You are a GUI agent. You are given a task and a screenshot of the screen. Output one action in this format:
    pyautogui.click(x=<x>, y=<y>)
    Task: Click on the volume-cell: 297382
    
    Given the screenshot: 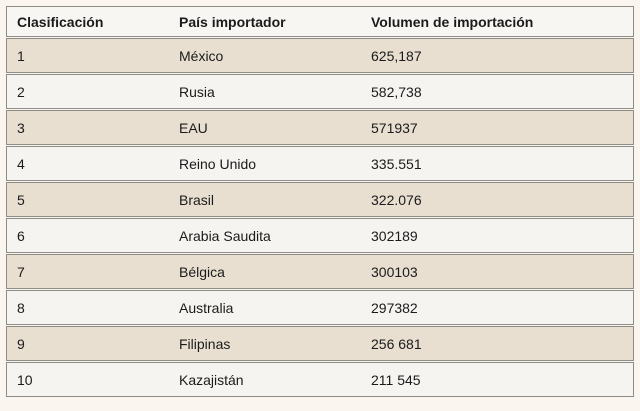 What is the action you would take?
    pyautogui.click(x=497, y=307)
    